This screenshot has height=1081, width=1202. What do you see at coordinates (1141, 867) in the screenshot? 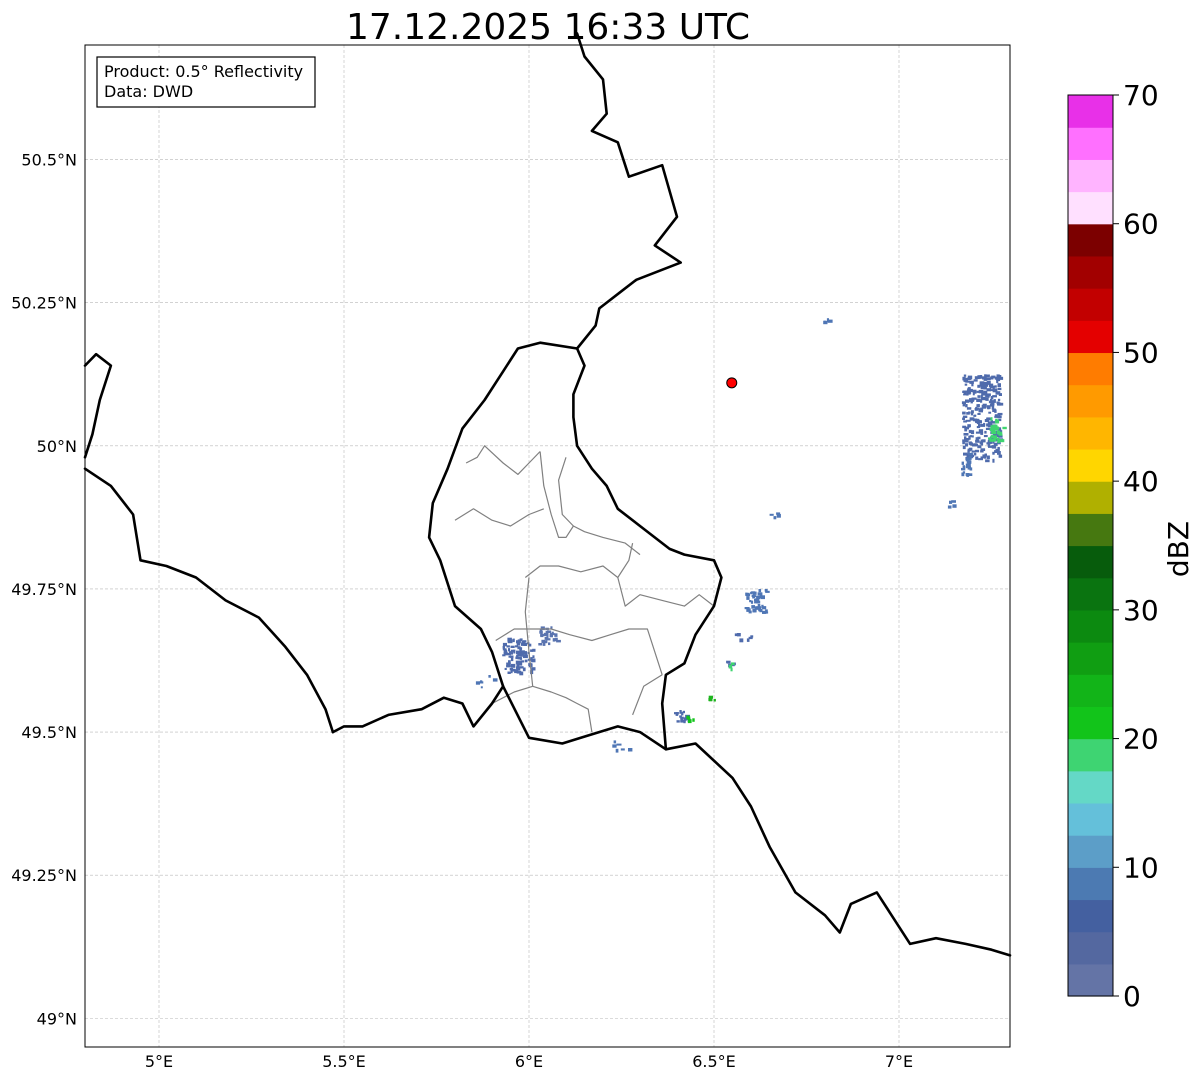
I see `colorbar-tick-label: 10` at bounding box center [1141, 867].